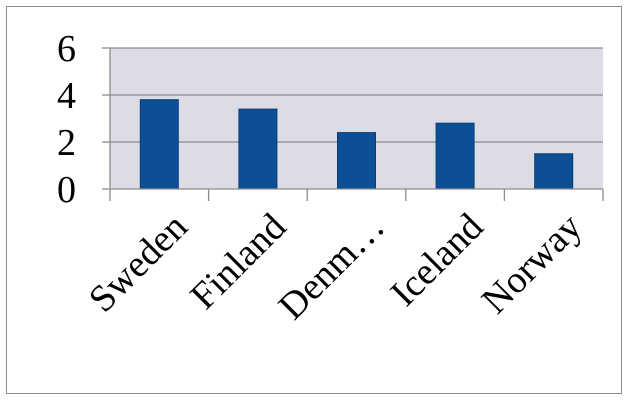 This screenshot has width=629, height=402. What do you see at coordinates (66, 190) in the screenshot?
I see `y-tick-label: 0` at bounding box center [66, 190].